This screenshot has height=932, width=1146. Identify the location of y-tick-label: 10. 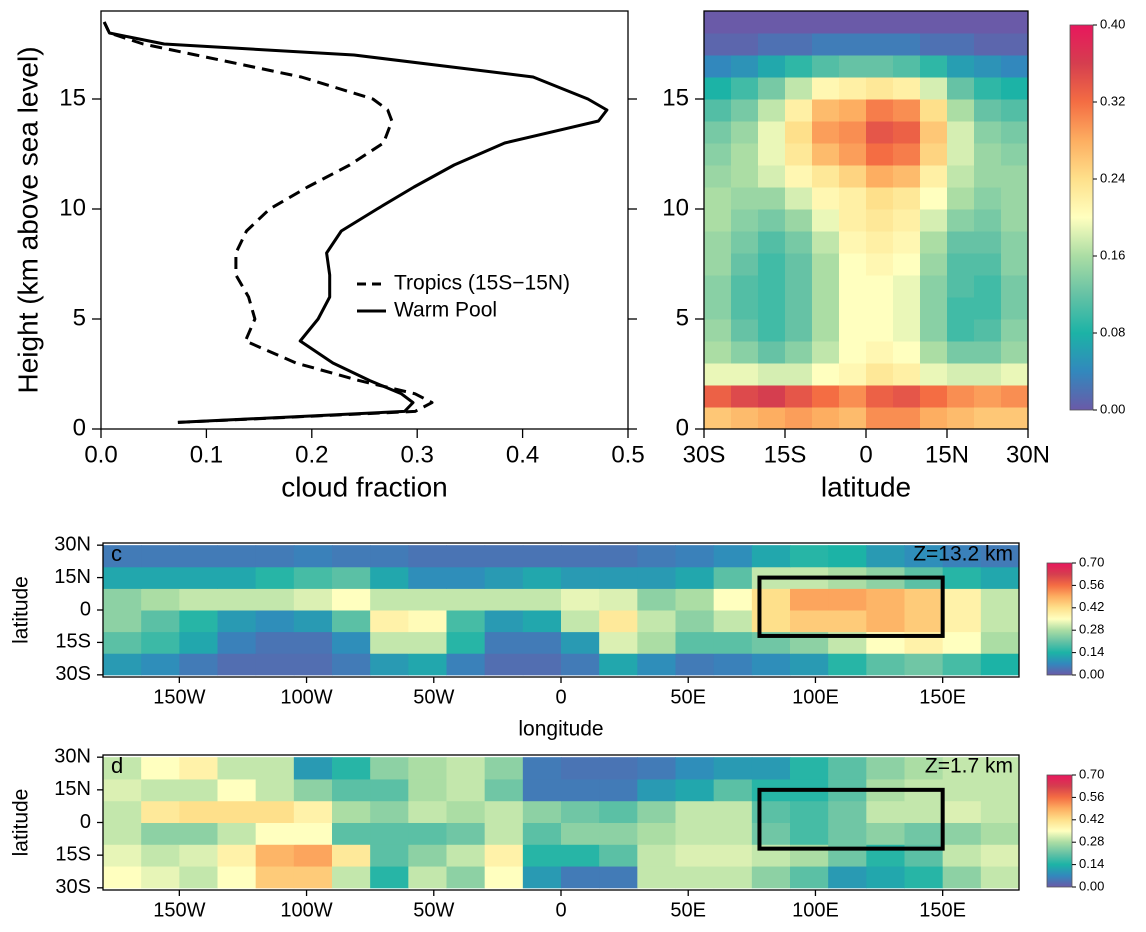
(675, 207).